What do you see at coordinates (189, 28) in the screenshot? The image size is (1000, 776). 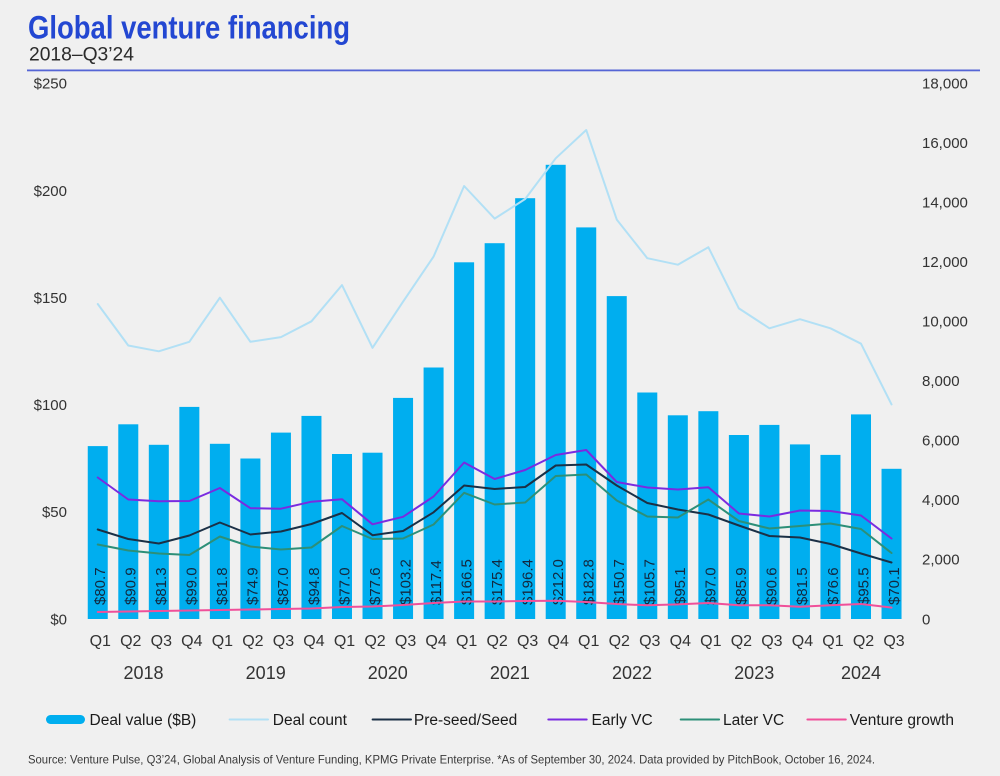 I see `svg-text: Global venture financing` at bounding box center [189, 28].